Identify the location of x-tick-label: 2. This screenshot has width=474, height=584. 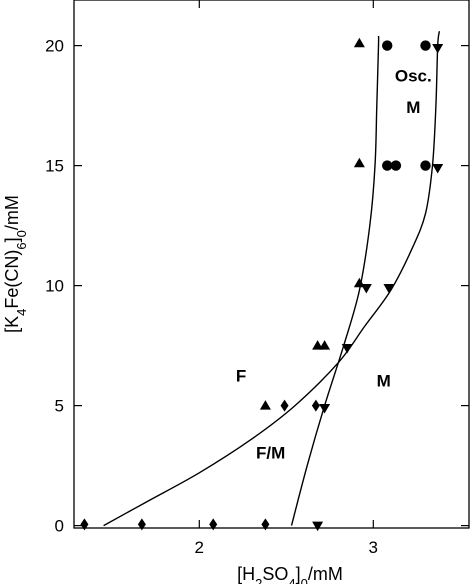
(199, 547).